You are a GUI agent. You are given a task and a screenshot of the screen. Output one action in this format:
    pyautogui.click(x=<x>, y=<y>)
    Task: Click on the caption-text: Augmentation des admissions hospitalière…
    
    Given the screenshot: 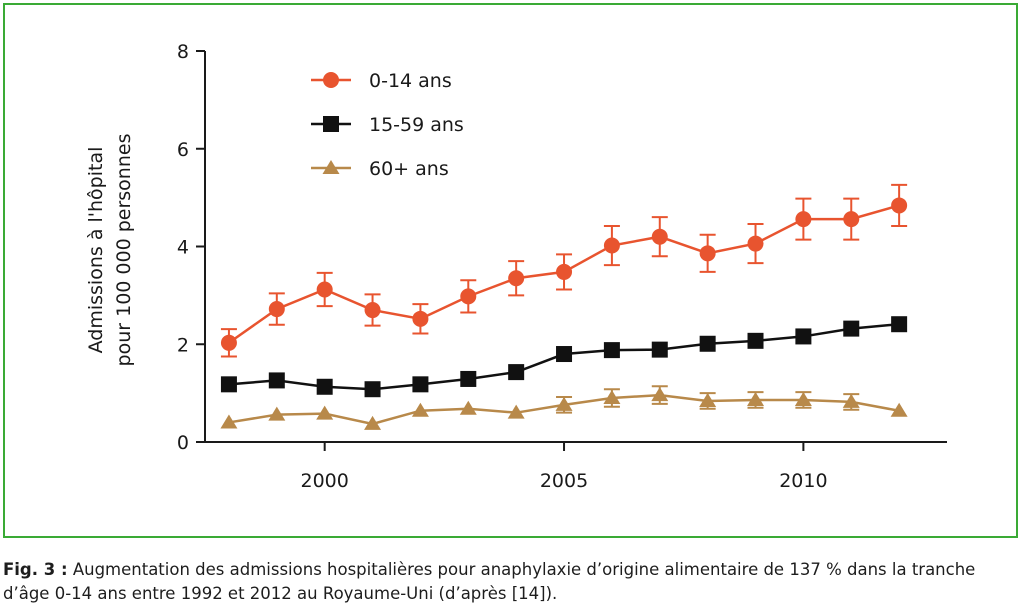 What is the action you would take?
    pyautogui.click(x=489, y=581)
    